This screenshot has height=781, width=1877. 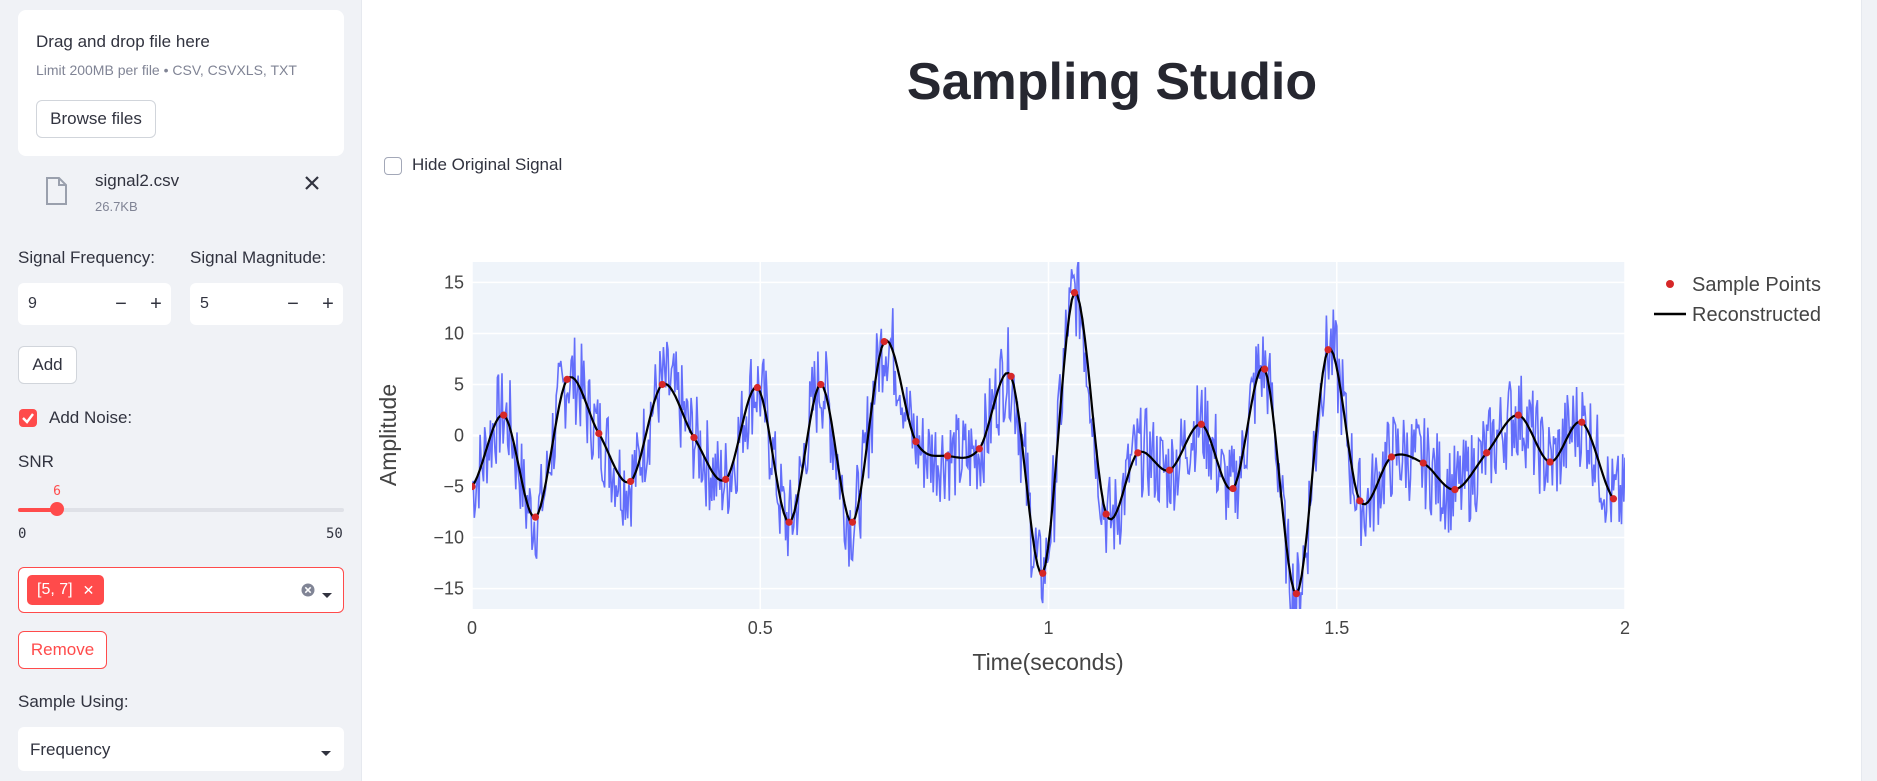 I want to click on frequency-decrement-button: −, so click(x=121, y=304).